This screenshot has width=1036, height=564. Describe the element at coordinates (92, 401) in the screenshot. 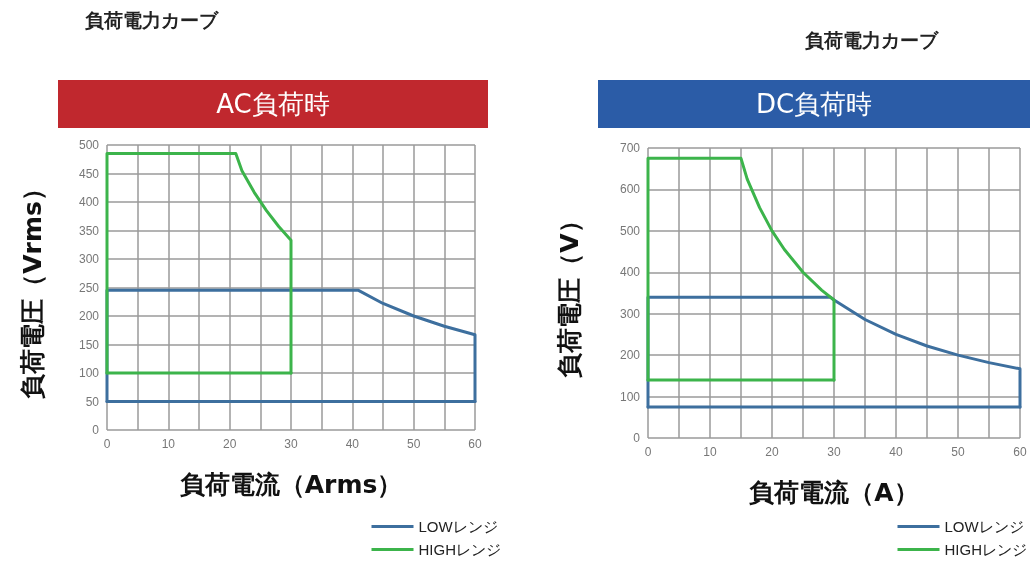

I see `y-tick-label: 50` at that location.